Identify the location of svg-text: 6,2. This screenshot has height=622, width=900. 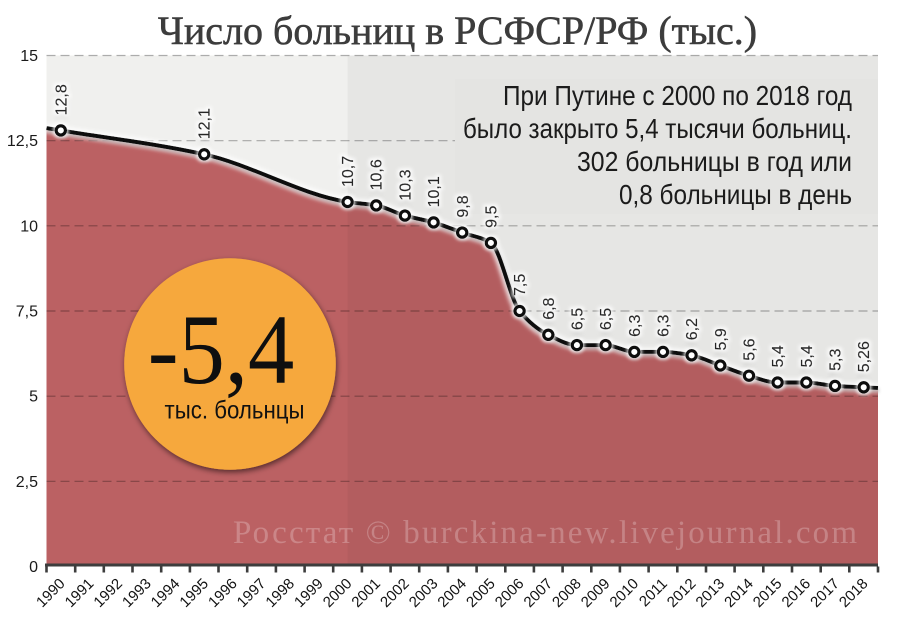
(692, 329).